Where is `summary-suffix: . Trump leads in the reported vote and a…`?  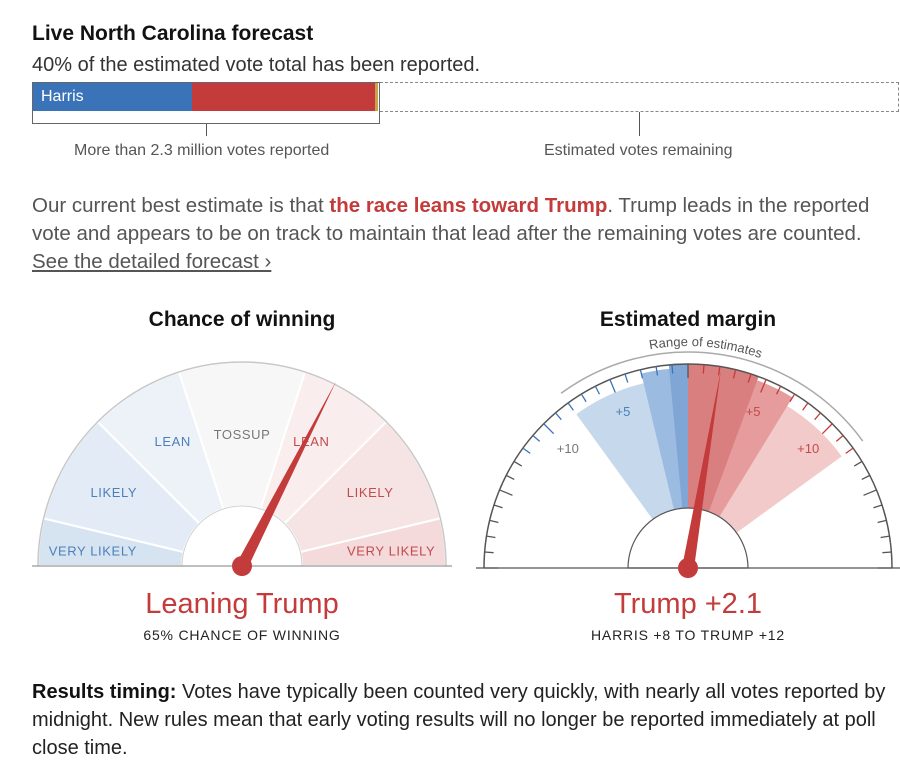
summary-suffix: . Trump leads in the reported vote and a… is located at coordinates (451, 219).